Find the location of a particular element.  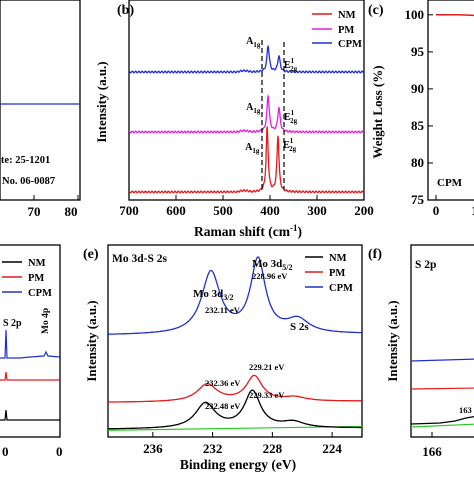

panel-d-tick-right: 0 is located at coordinates (59, 451).